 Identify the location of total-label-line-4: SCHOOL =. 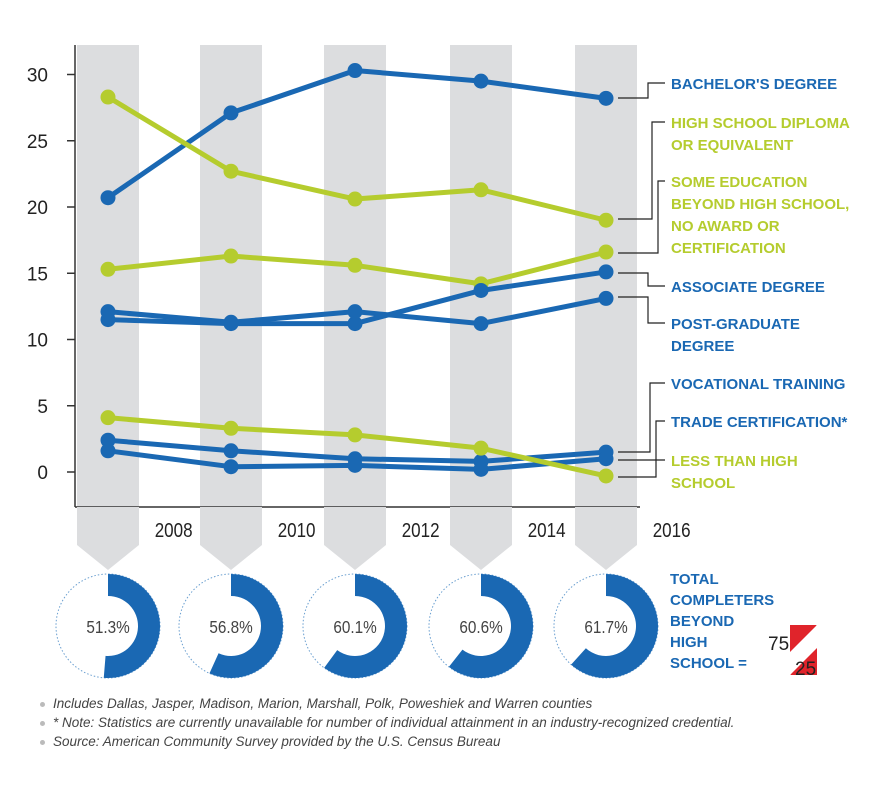
(708, 663).